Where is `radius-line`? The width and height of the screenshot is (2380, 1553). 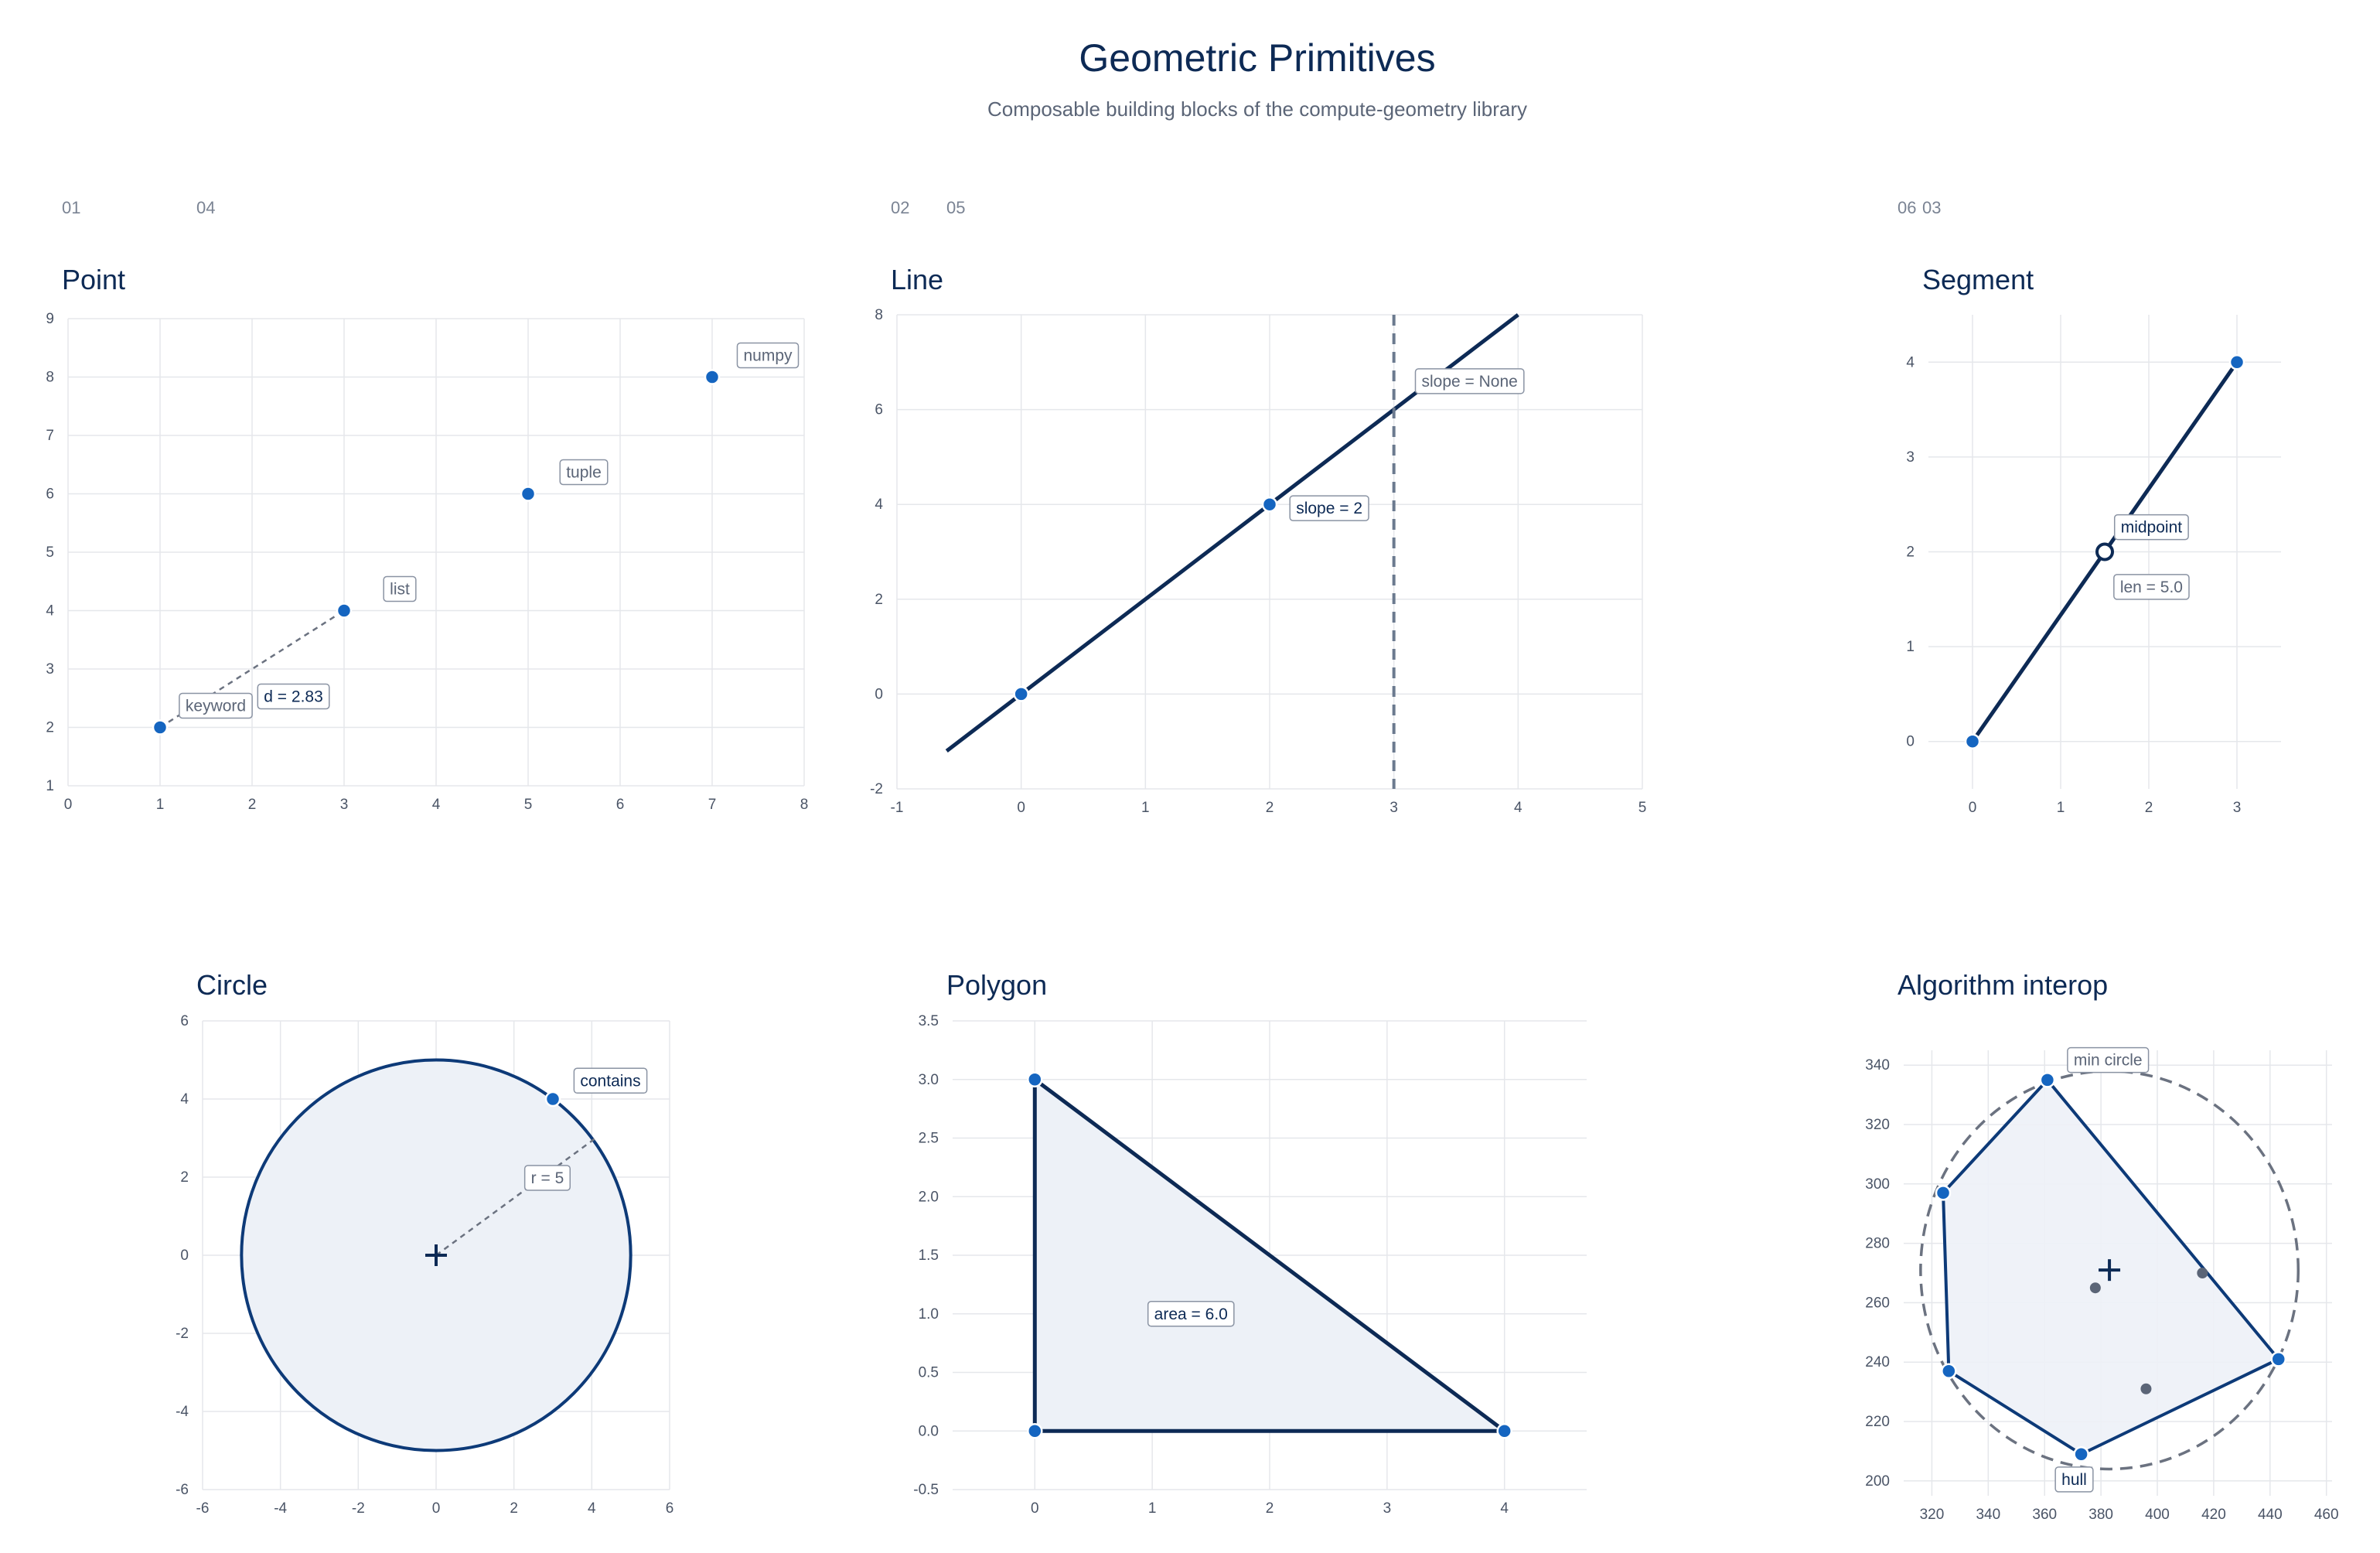
radius-line is located at coordinates (516, 1197).